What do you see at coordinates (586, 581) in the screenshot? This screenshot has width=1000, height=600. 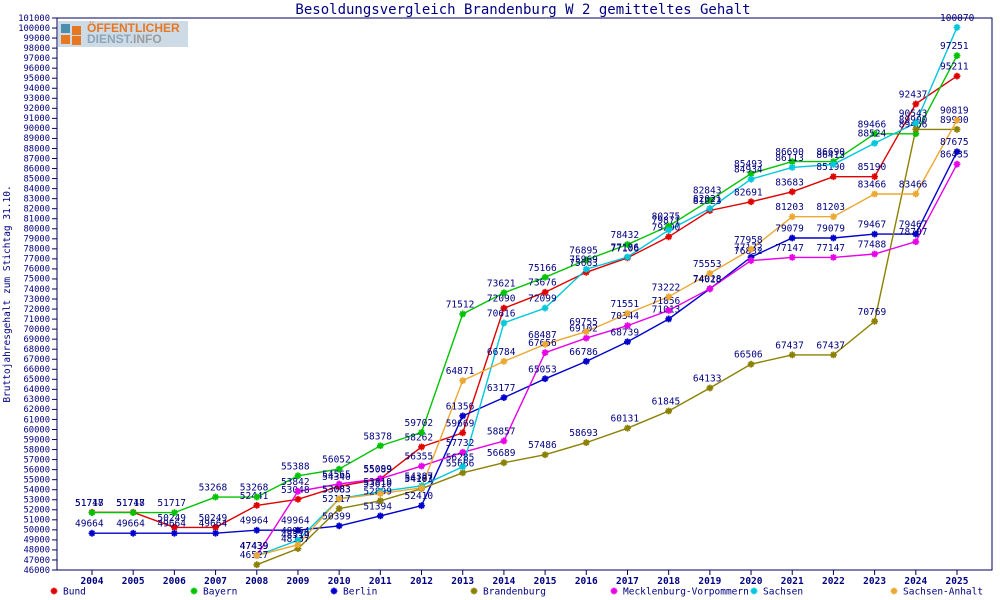 I see `x-tick-label: 2016` at bounding box center [586, 581].